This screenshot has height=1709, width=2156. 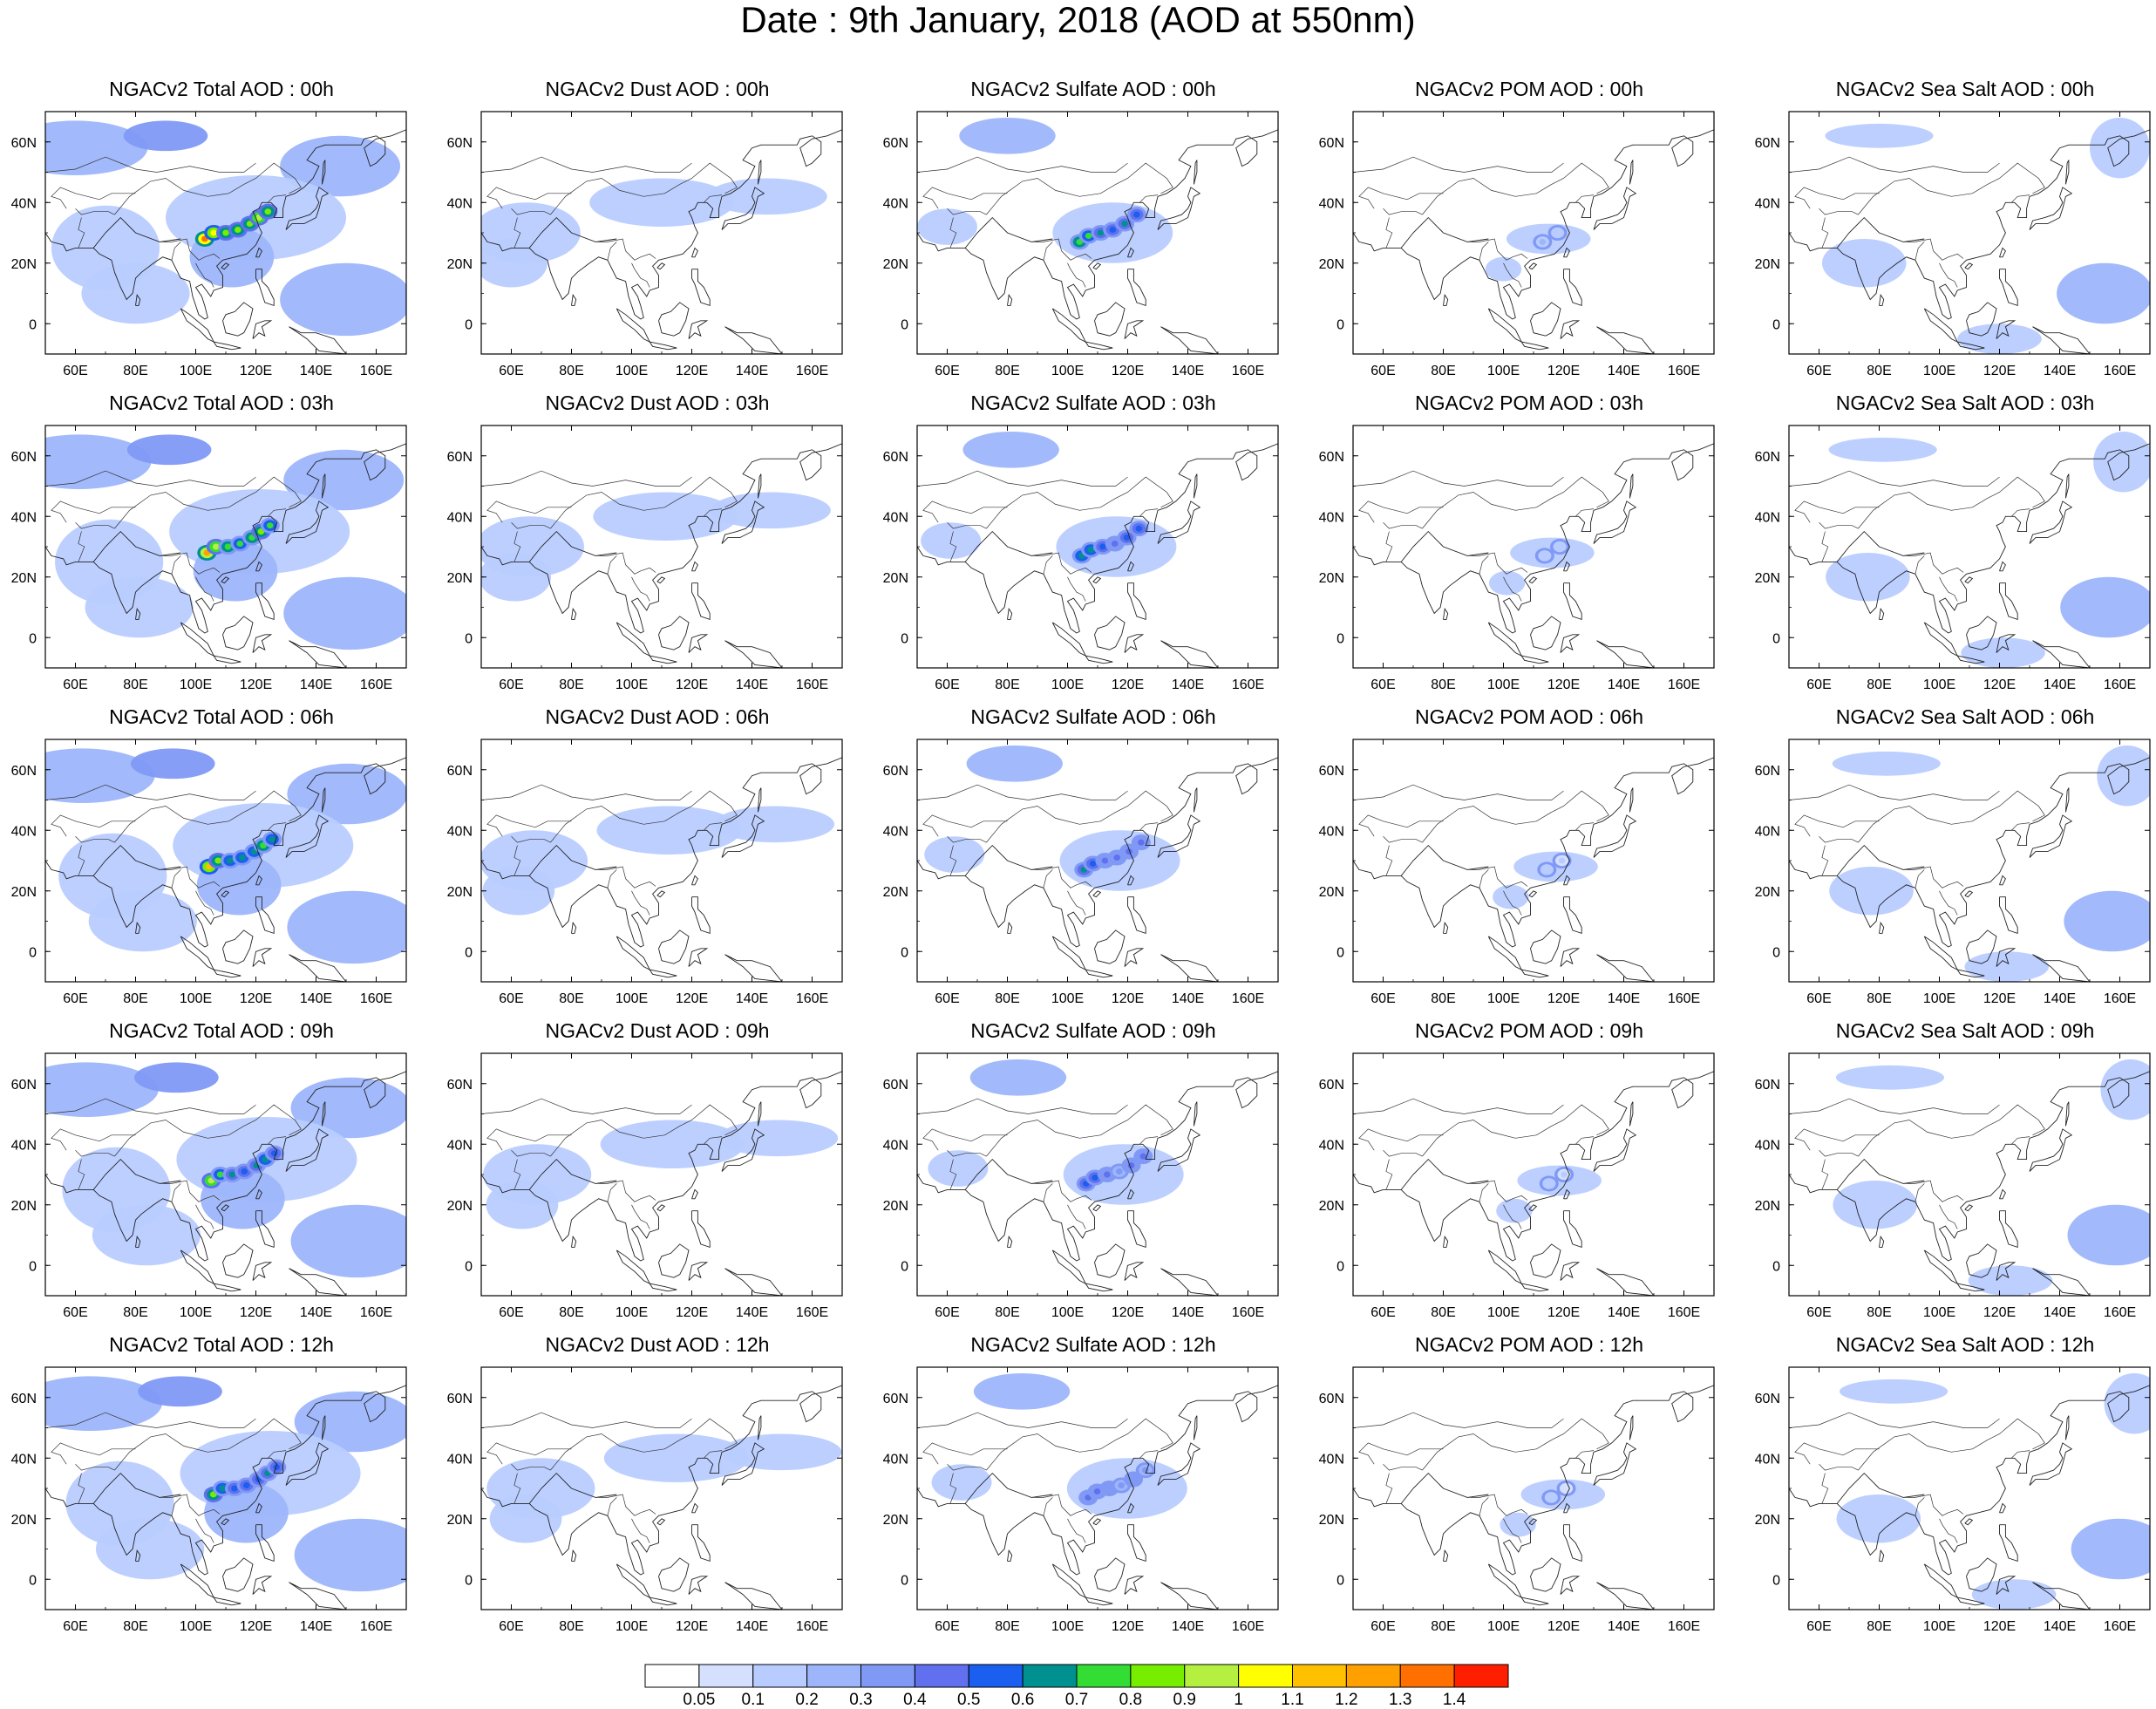 I want to click on colorbar, so click(x=1076, y=1676).